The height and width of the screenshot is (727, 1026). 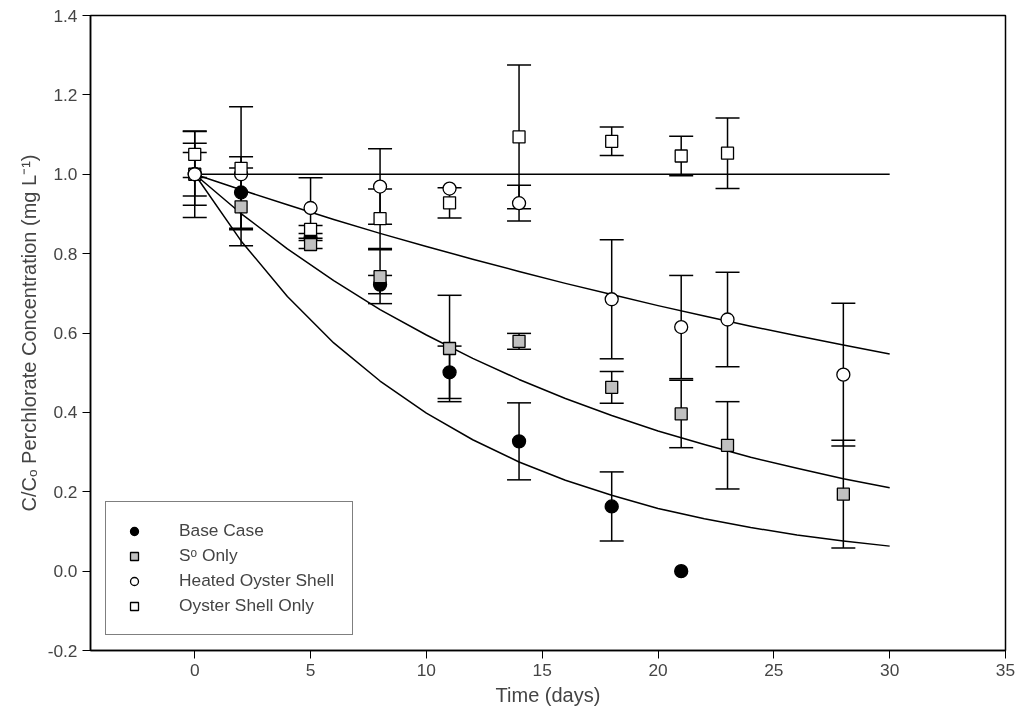 What do you see at coordinates (65, 253) in the screenshot?
I see `y-tick-label: 0.8` at bounding box center [65, 253].